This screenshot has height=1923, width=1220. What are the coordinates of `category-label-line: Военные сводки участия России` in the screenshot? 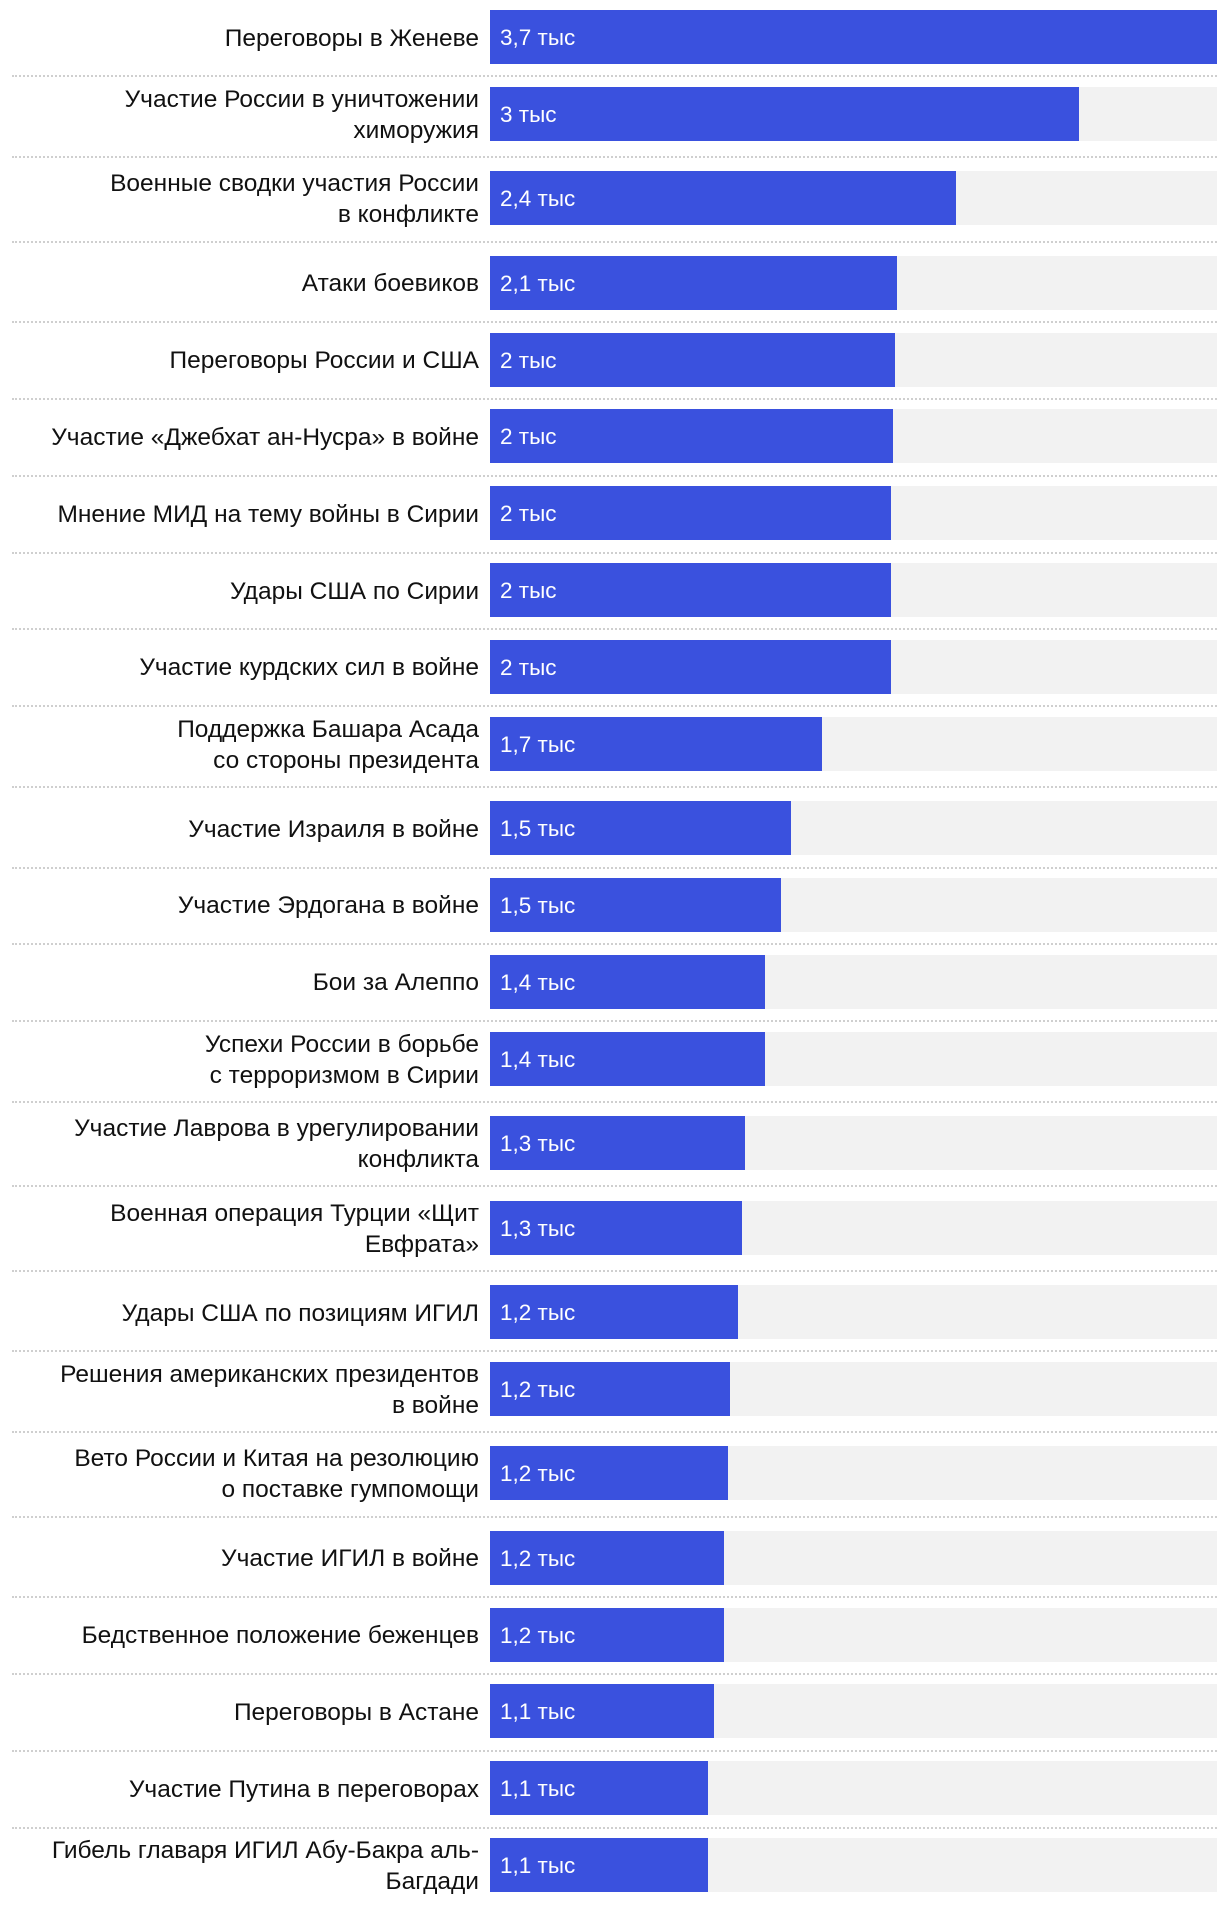 It's located at (244, 183).